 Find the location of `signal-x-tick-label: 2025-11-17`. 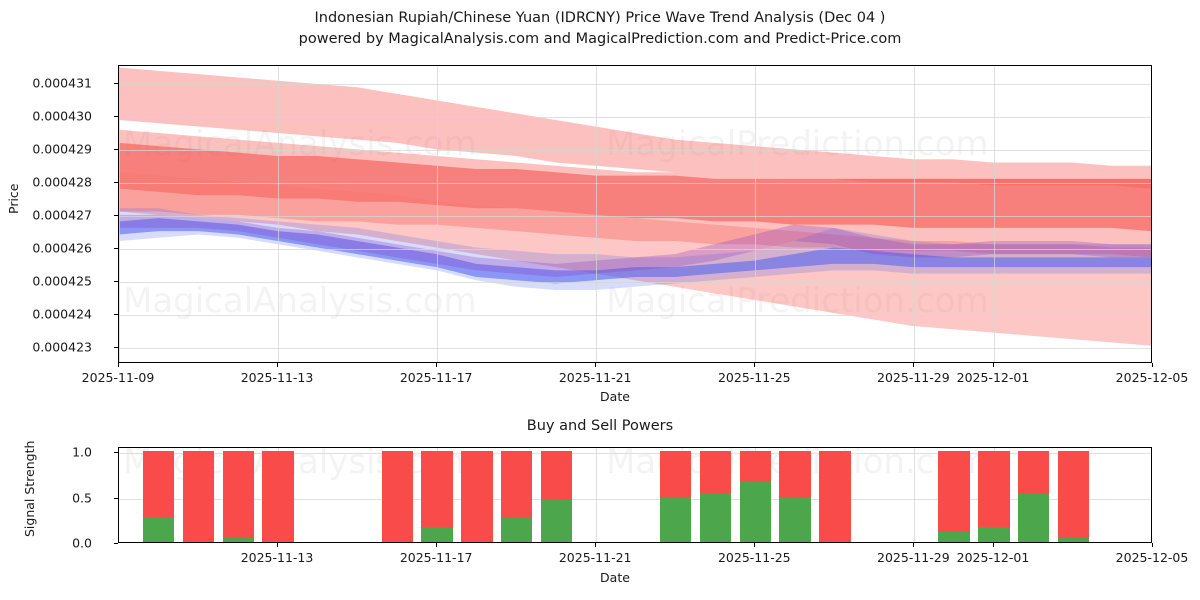

signal-x-tick-label: 2025-11-17 is located at coordinates (436, 557).